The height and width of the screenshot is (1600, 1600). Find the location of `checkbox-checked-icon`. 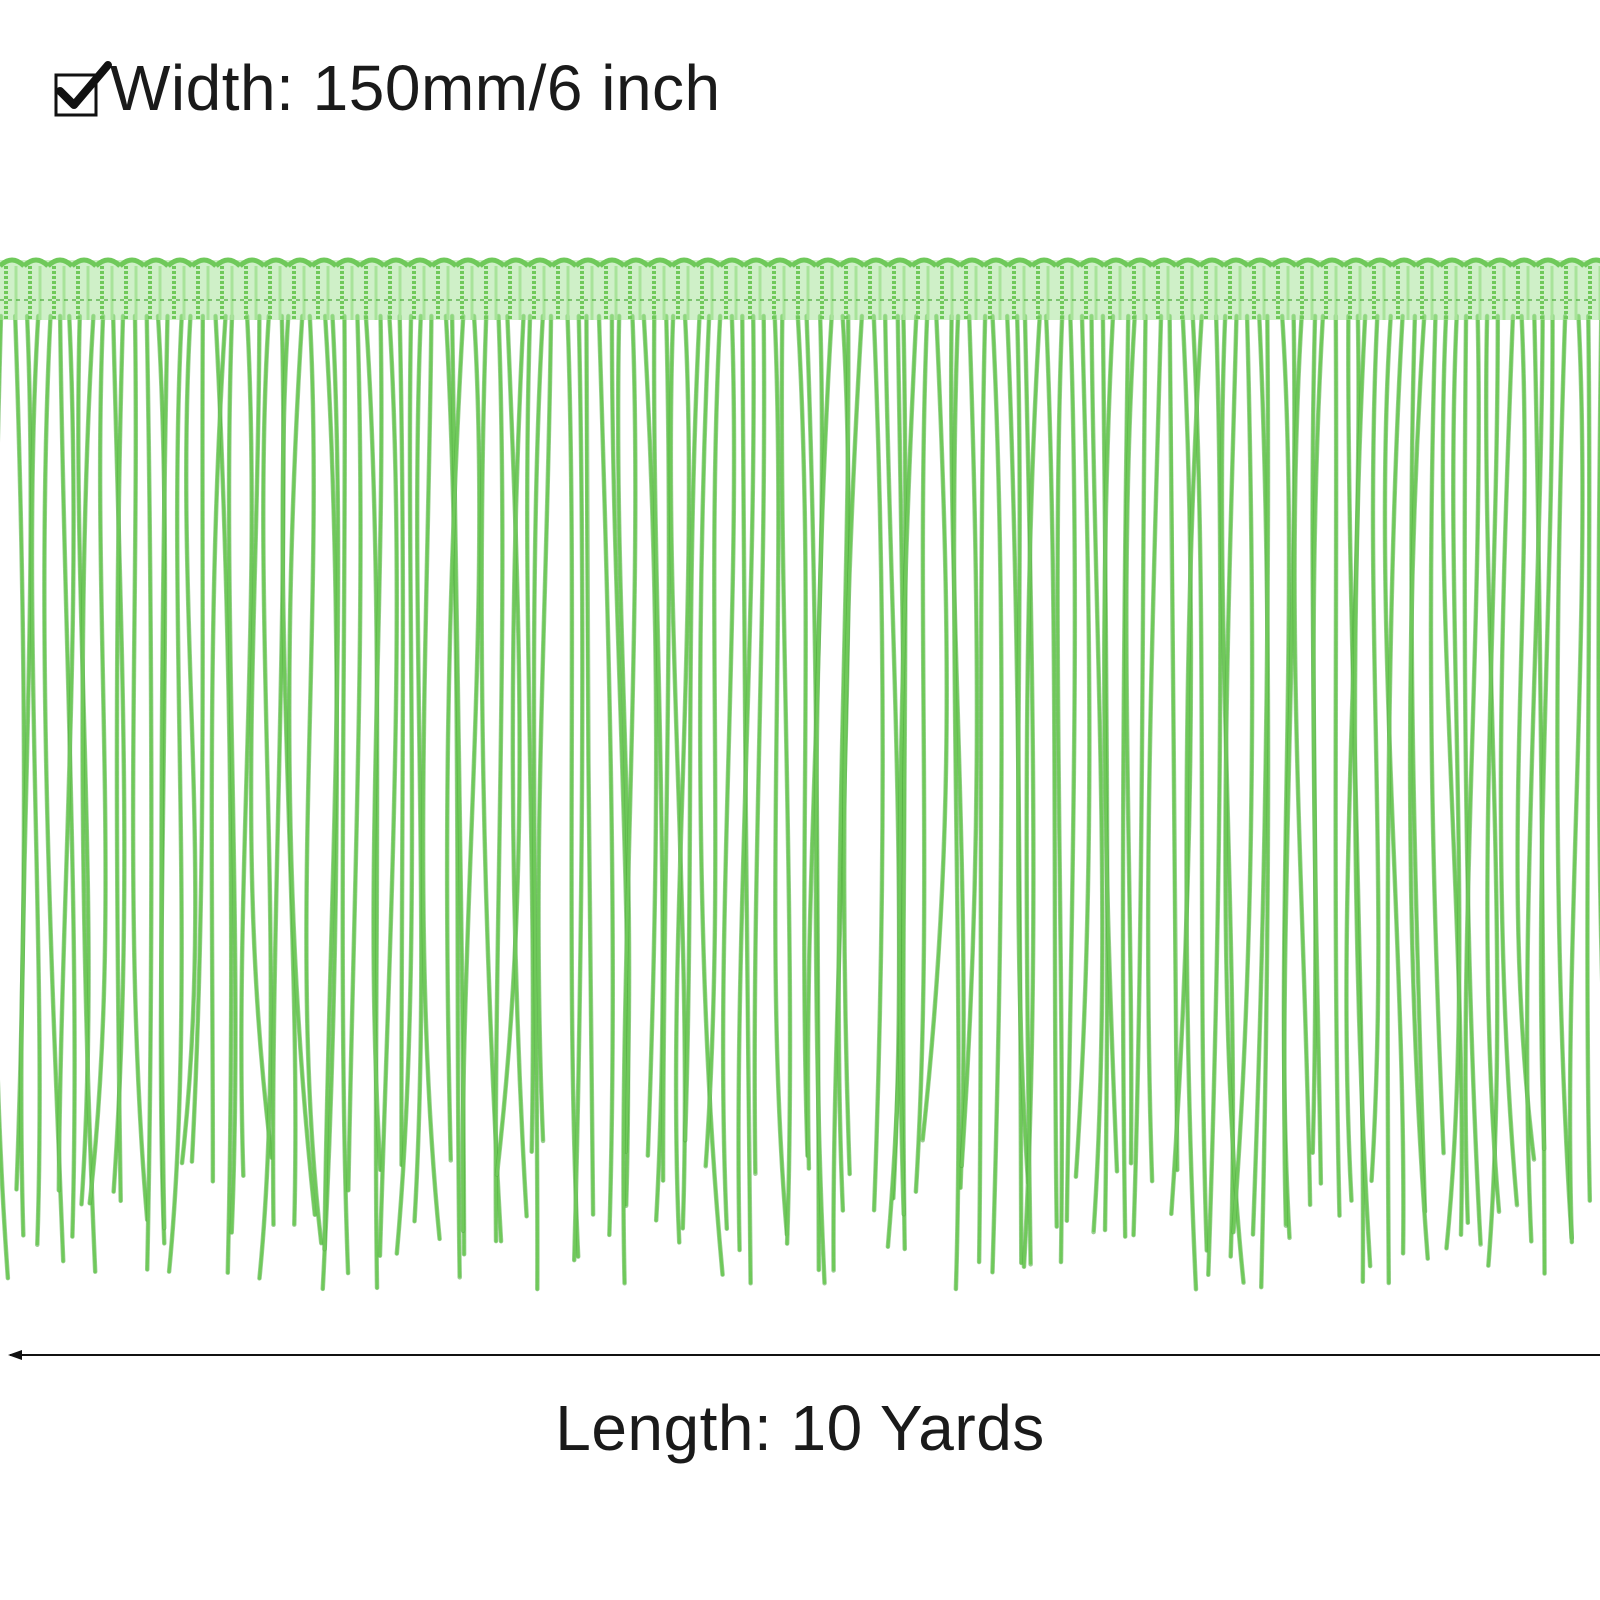

checkbox-checked-icon is located at coordinates (83, 89).